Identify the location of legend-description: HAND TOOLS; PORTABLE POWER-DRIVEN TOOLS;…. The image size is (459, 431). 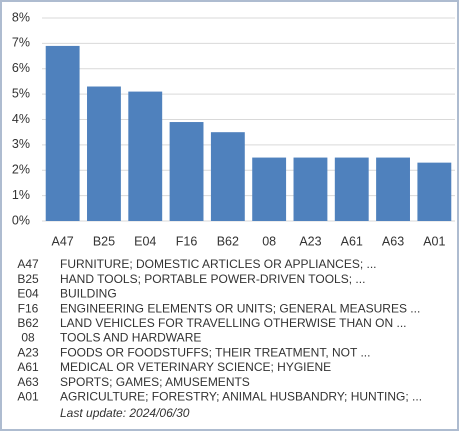
(212, 279).